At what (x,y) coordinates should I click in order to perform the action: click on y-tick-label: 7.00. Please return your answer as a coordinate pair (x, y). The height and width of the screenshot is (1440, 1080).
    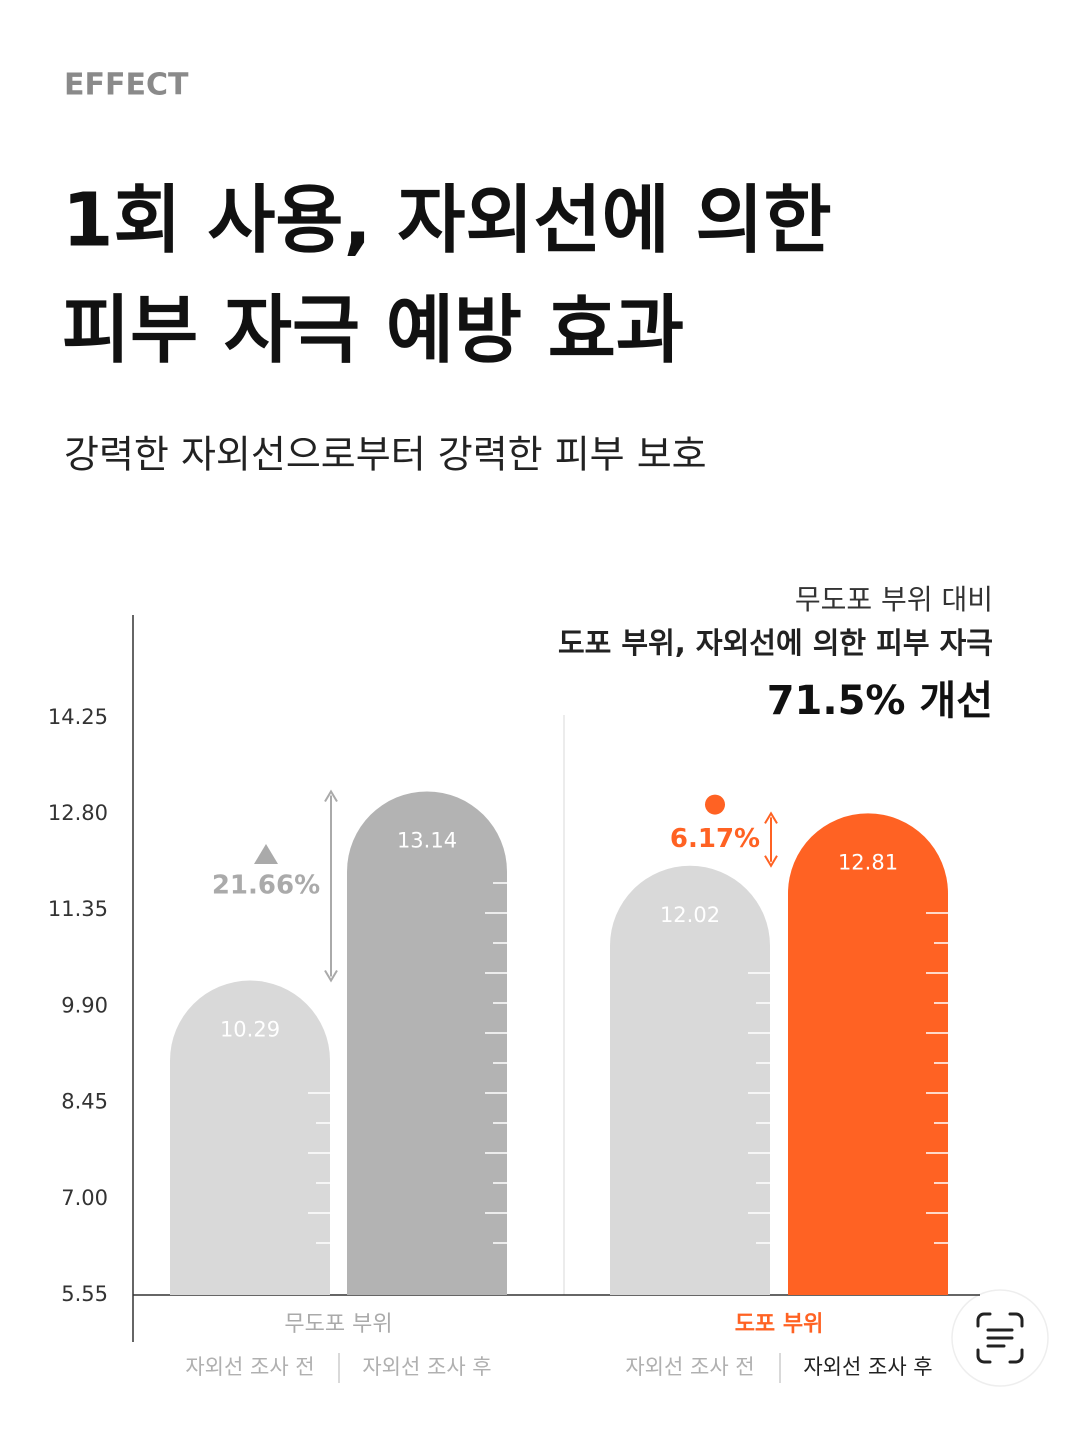
    Looking at the image, I should click on (84, 1198).